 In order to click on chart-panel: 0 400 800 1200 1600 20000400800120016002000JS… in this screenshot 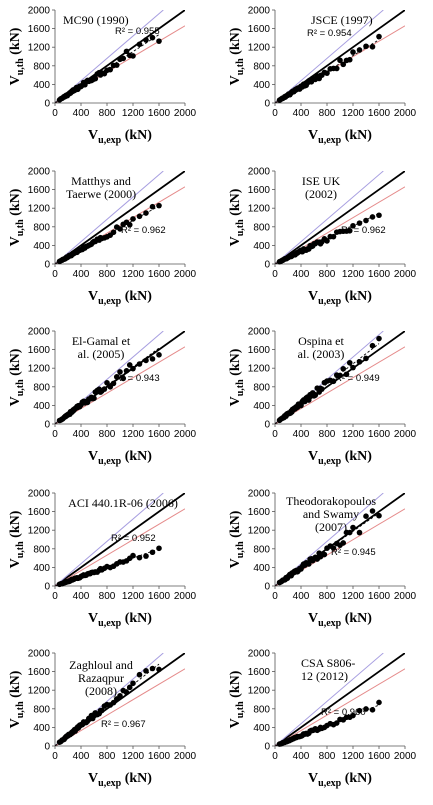, I will do `click(322, 76)`.